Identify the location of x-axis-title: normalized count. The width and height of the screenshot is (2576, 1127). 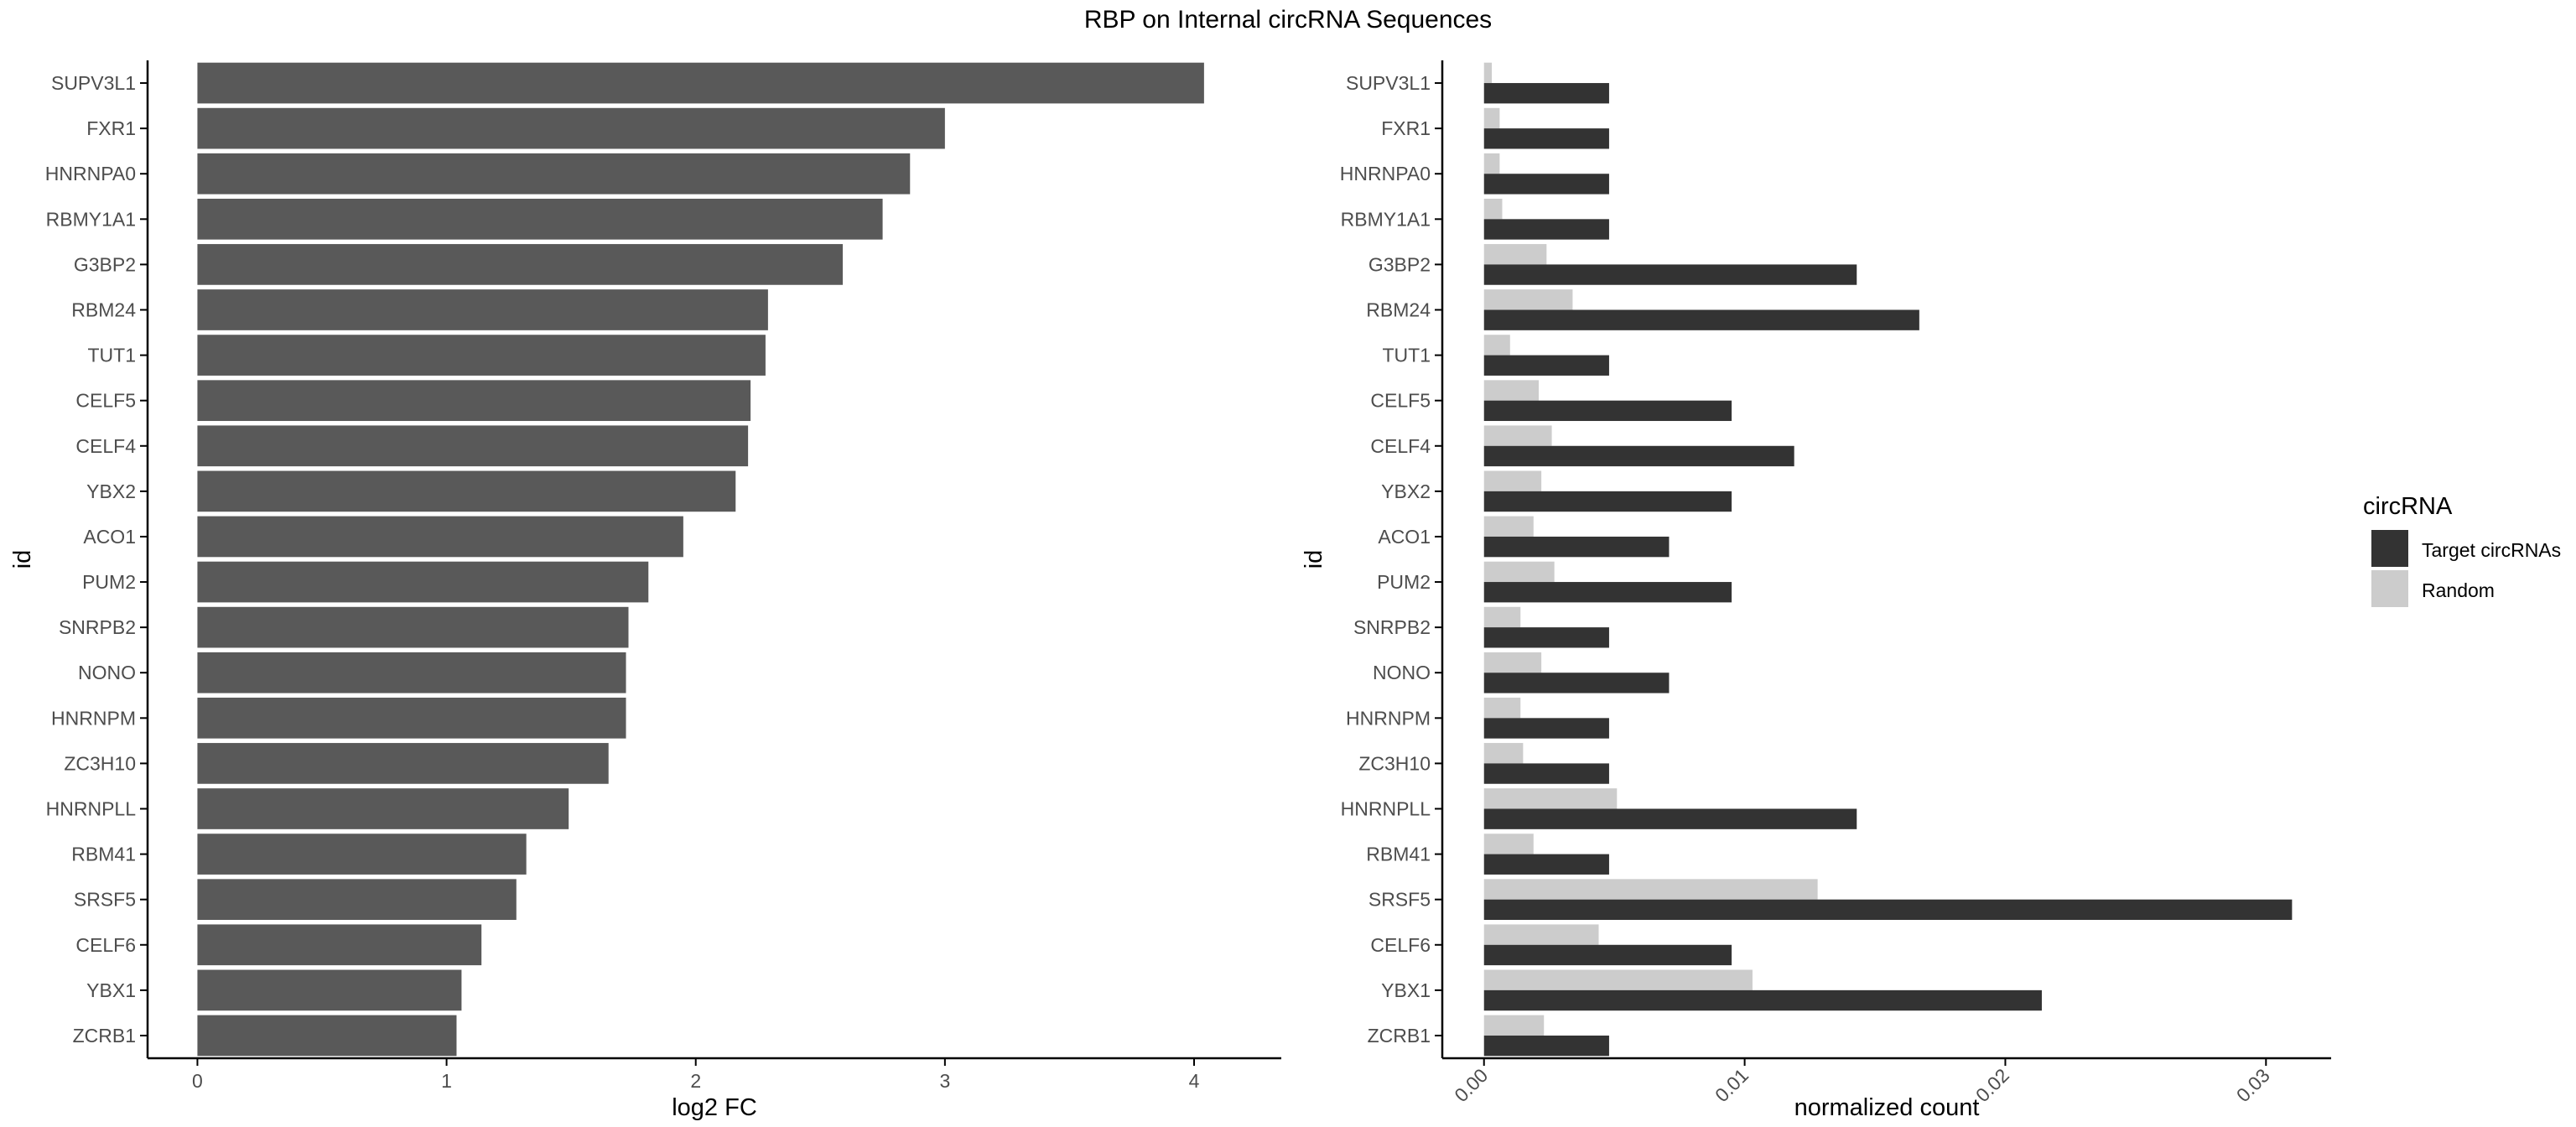
(1887, 1107).